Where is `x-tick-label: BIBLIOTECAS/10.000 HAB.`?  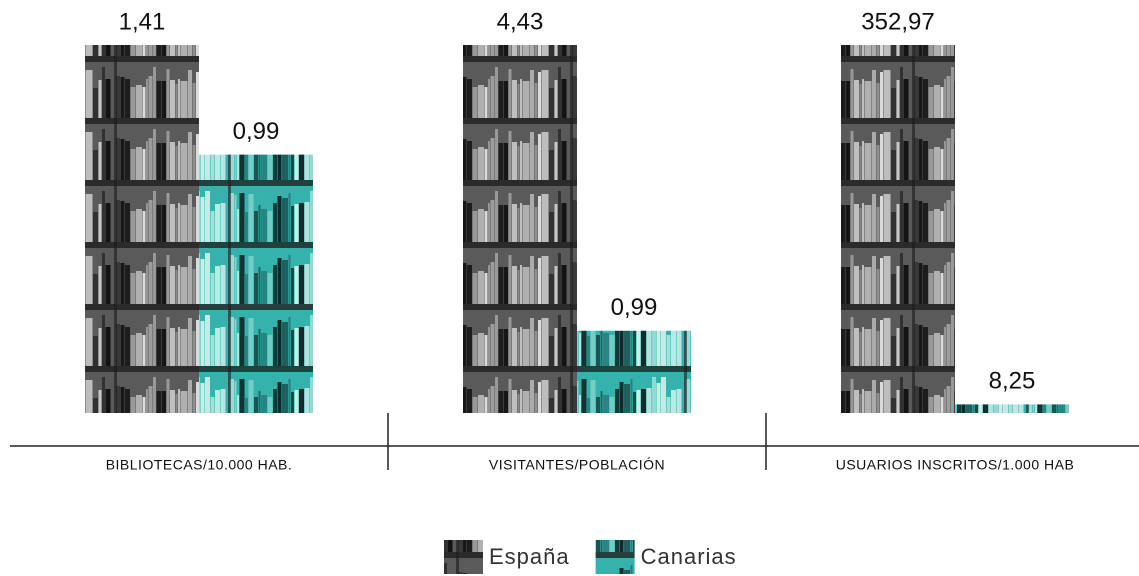 x-tick-label: BIBLIOTECAS/10.000 HAB. is located at coordinates (199, 465).